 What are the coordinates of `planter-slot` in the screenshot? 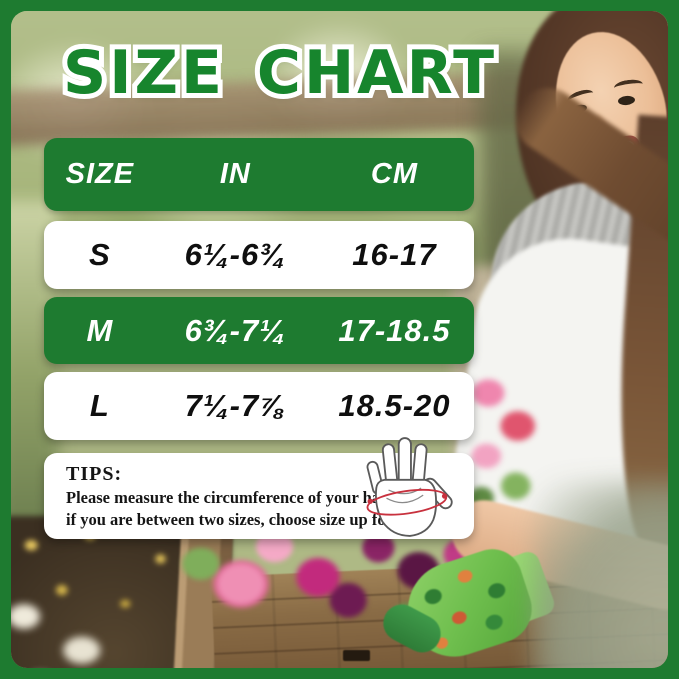 It's located at (356, 655).